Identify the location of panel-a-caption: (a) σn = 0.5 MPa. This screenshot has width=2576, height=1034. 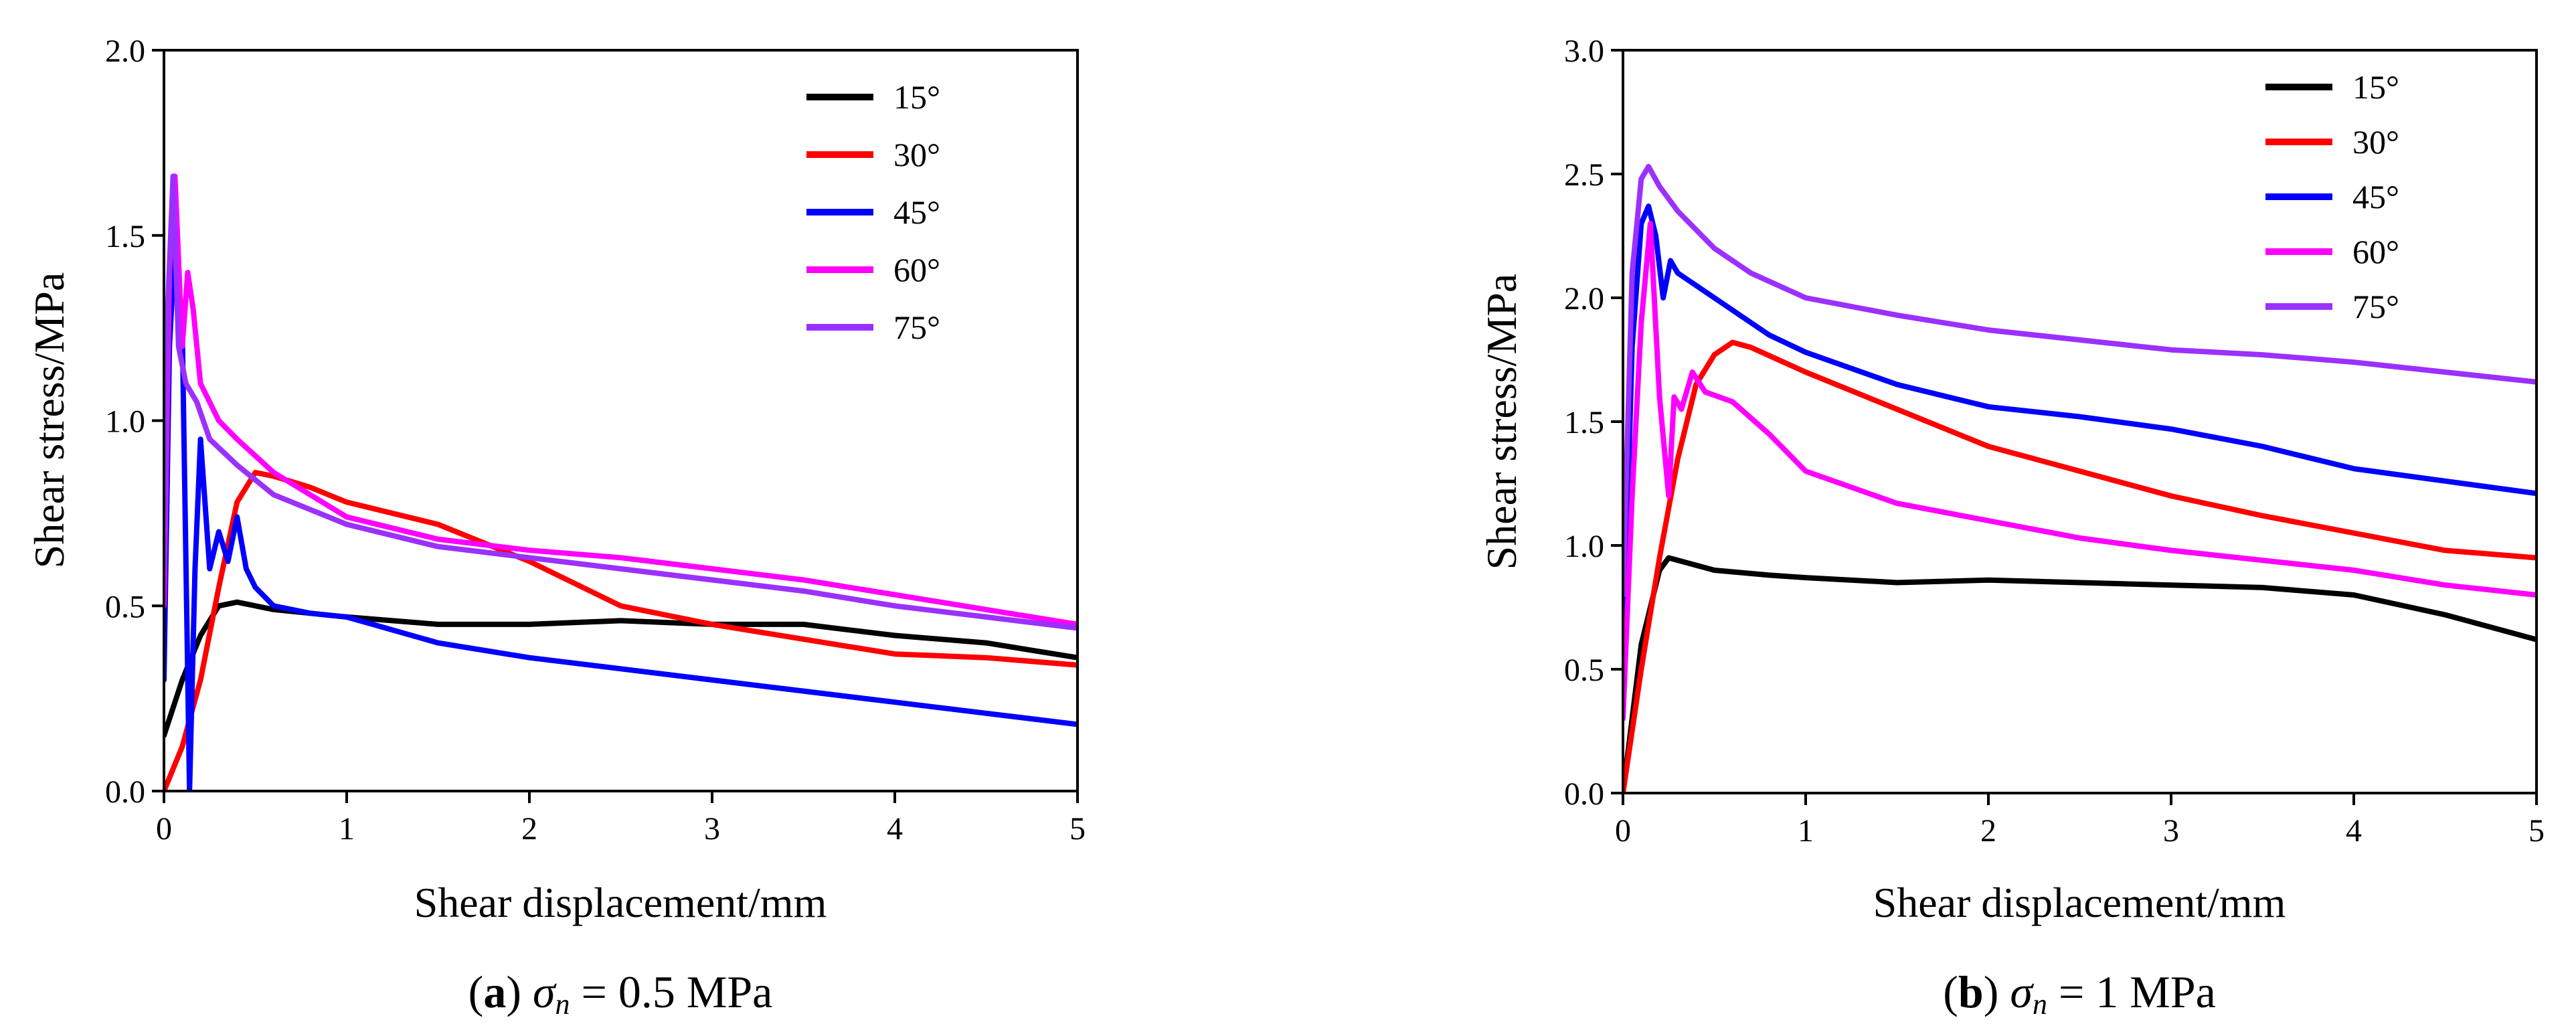
(620, 993).